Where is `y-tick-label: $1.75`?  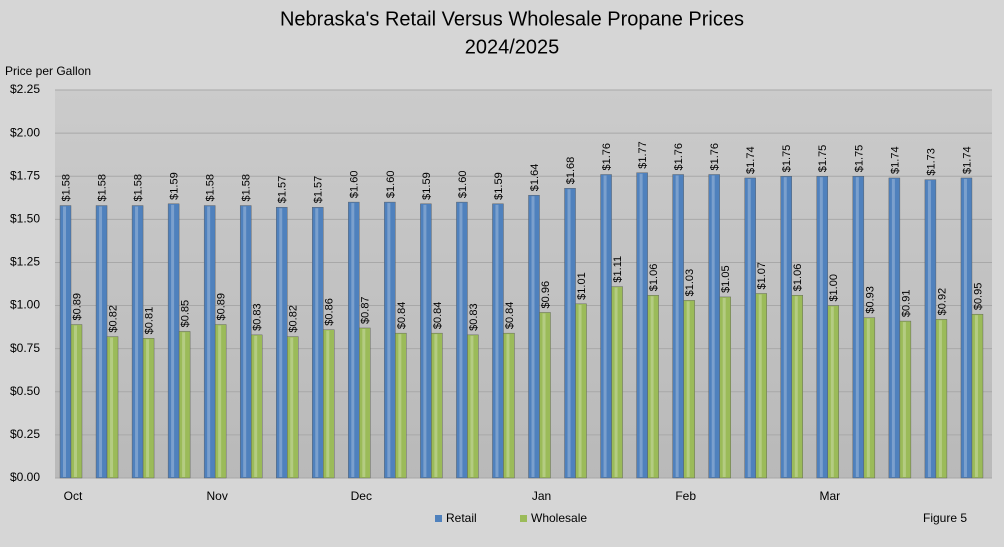
y-tick-label: $1.75 is located at coordinates (25, 175).